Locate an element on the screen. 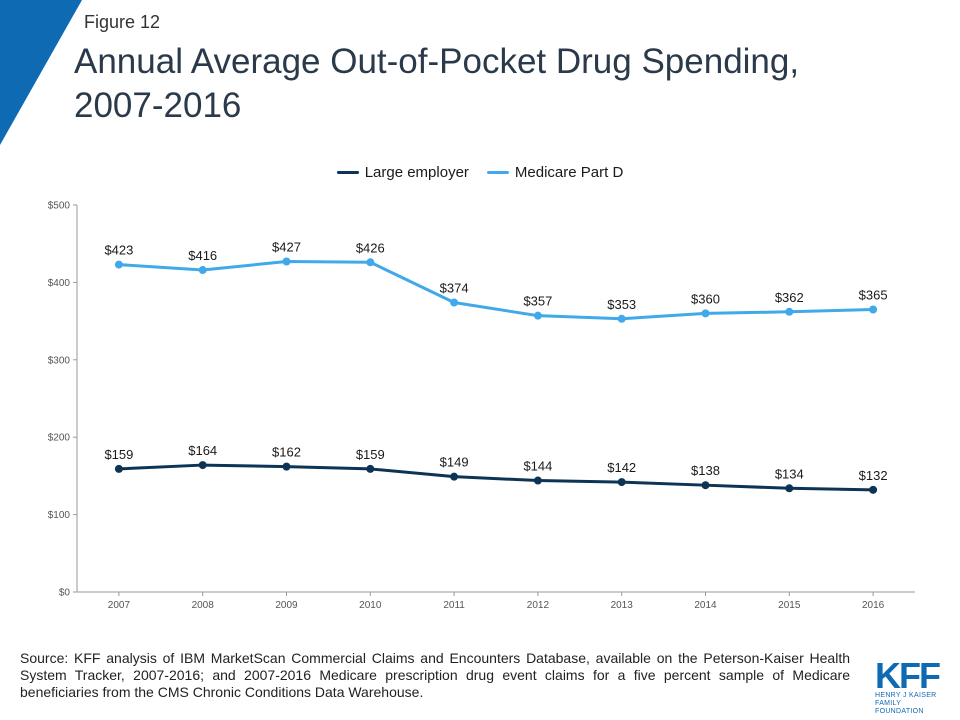 This screenshot has height=720, width=960. x-tick-label: 2016 is located at coordinates (873, 605).